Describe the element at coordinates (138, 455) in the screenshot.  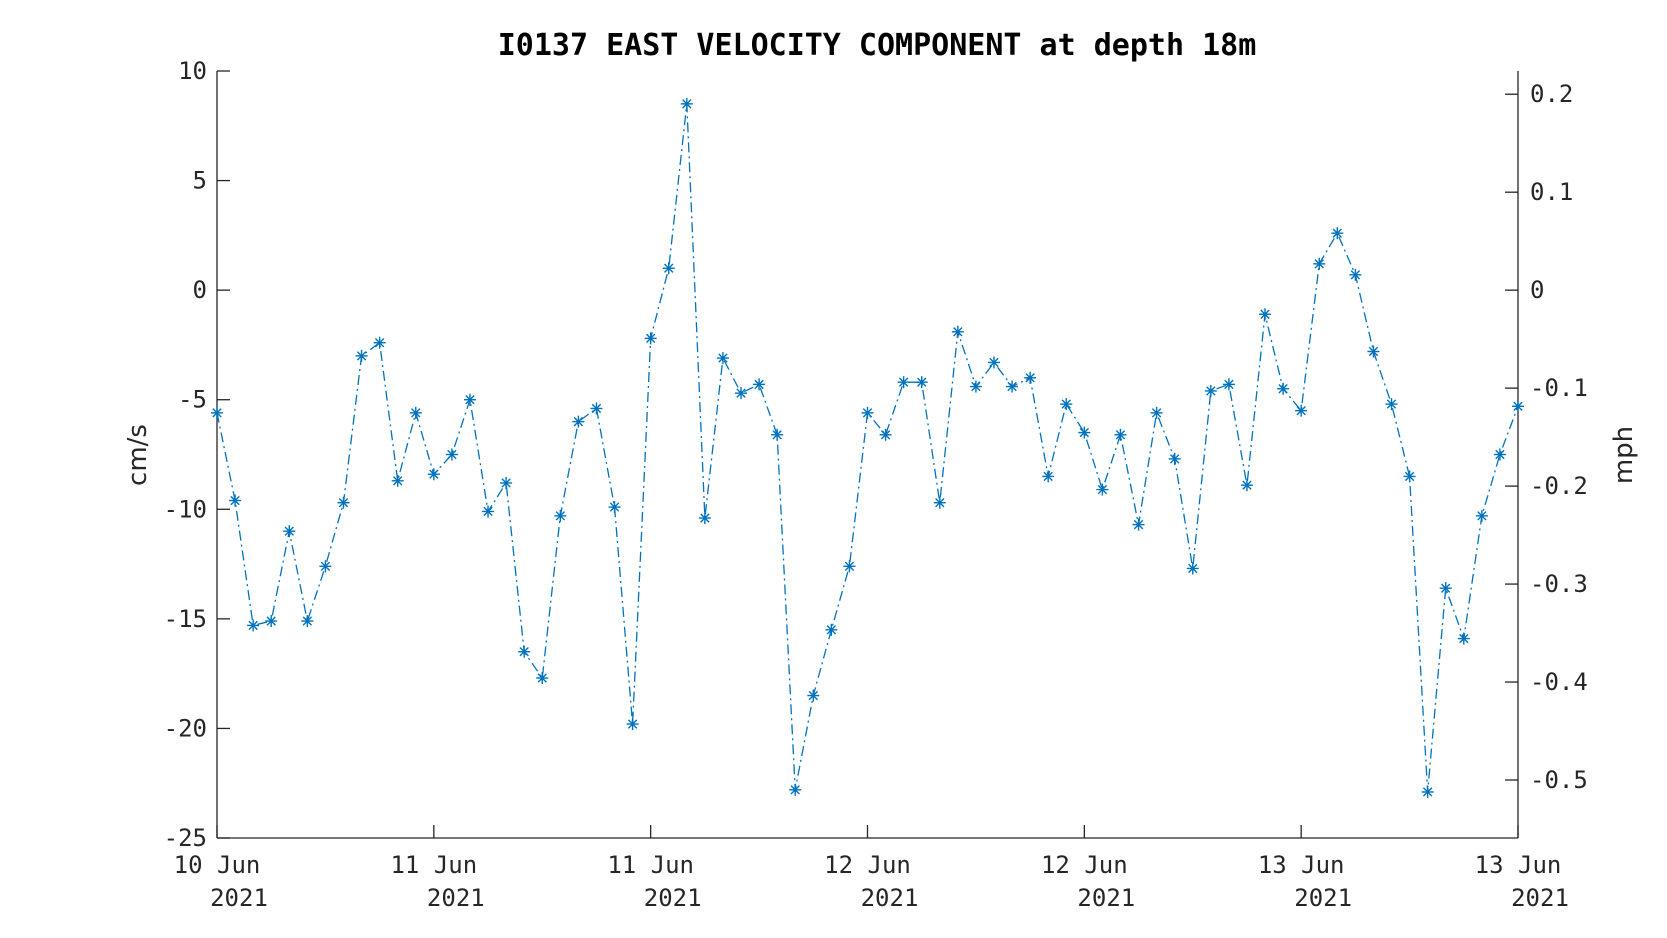
I see `y-axis-label: cm/s` at that location.